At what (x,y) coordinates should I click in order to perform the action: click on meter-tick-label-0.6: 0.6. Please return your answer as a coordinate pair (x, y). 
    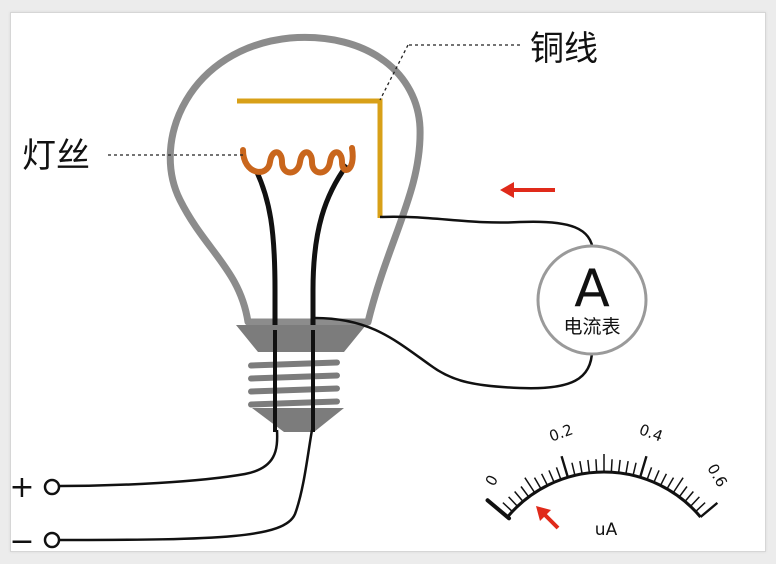
    Looking at the image, I should click on (717, 476).